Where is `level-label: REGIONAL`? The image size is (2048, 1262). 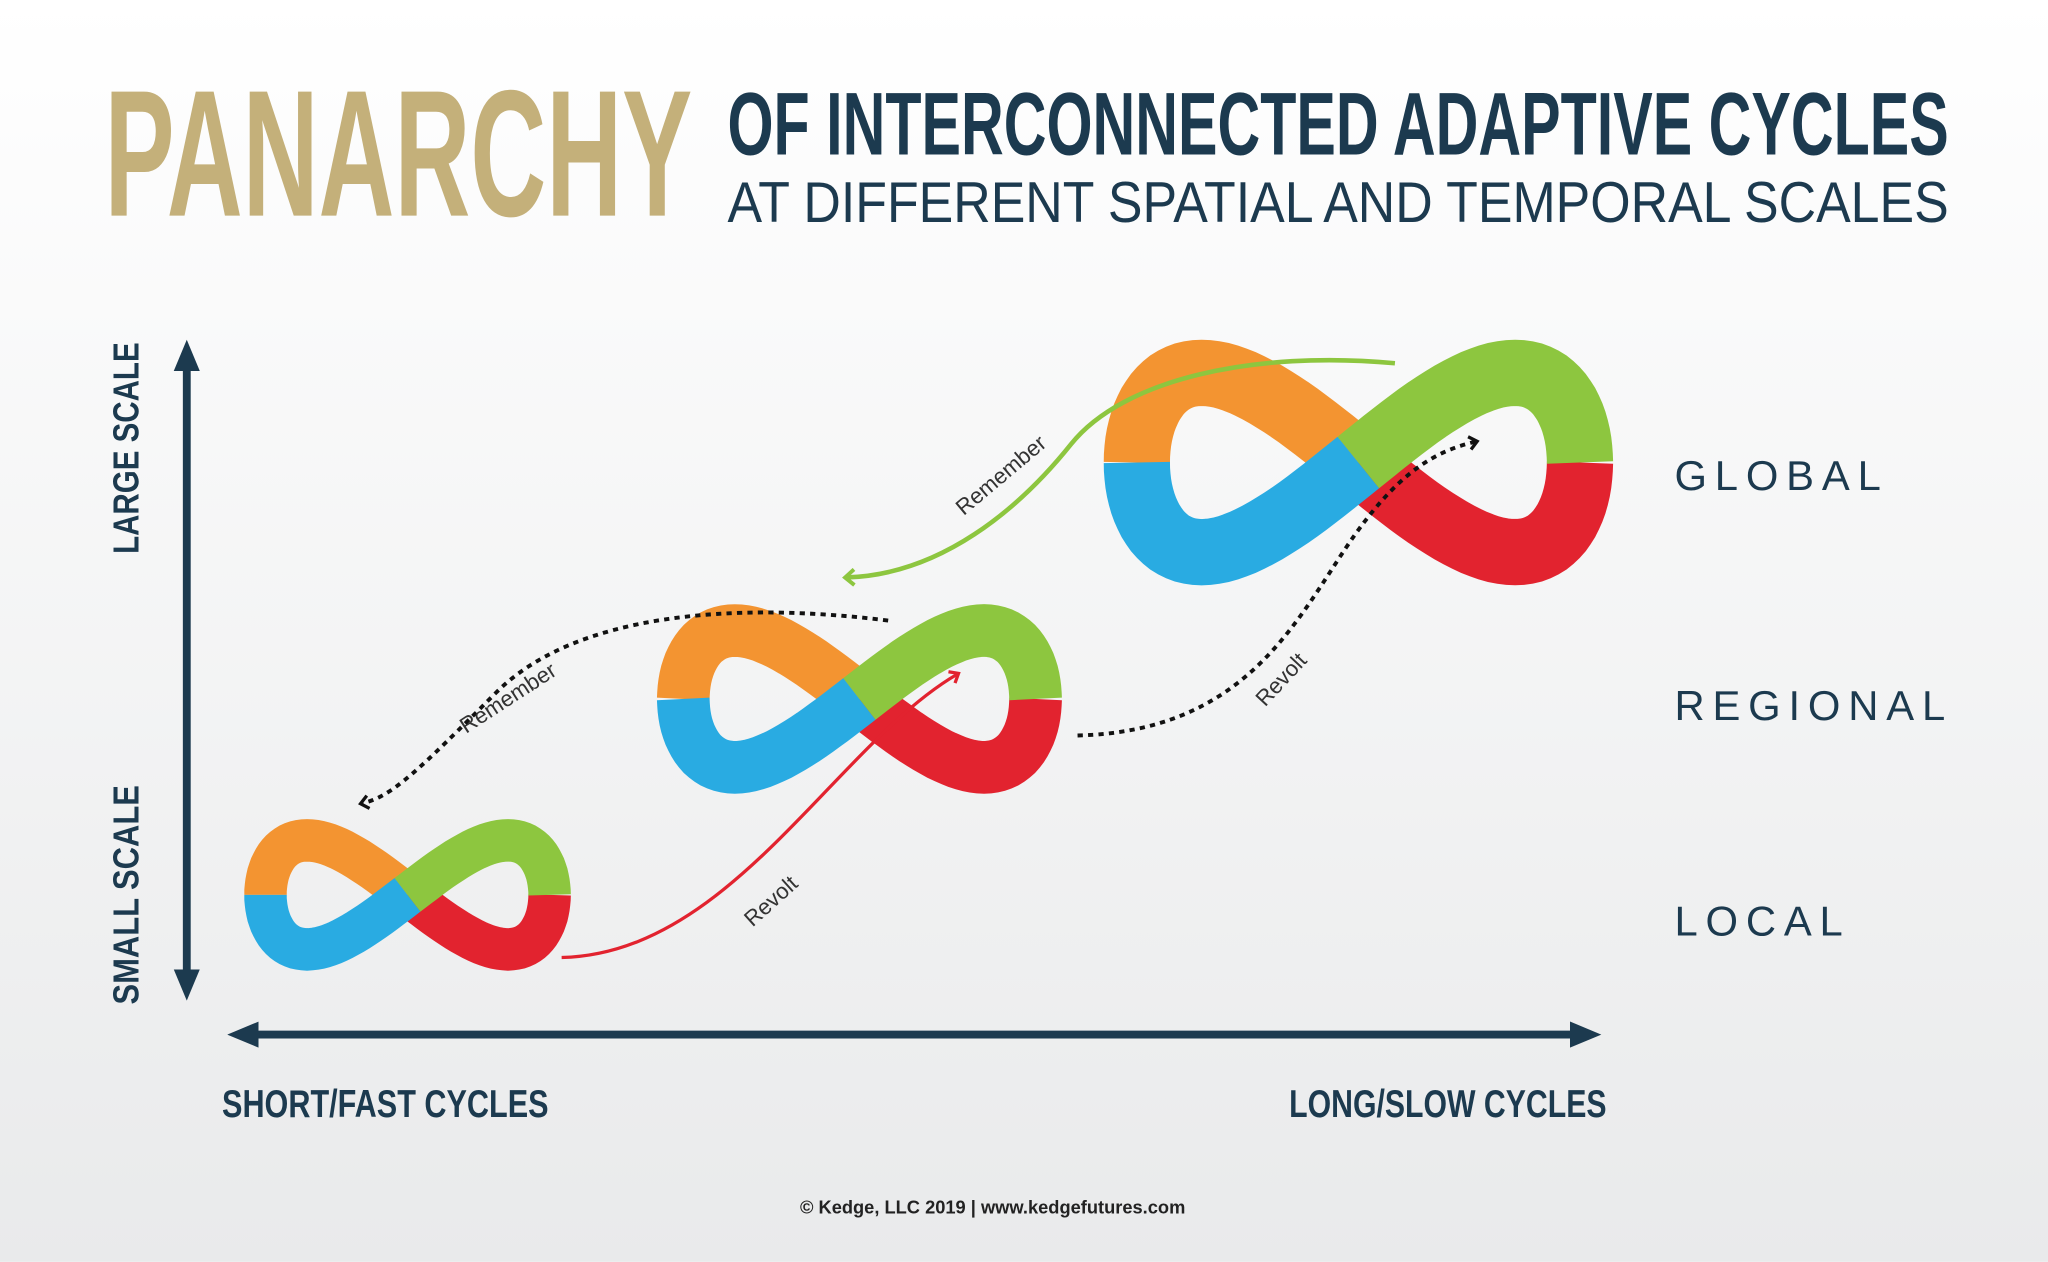
level-label: REGIONAL is located at coordinates (1813, 705).